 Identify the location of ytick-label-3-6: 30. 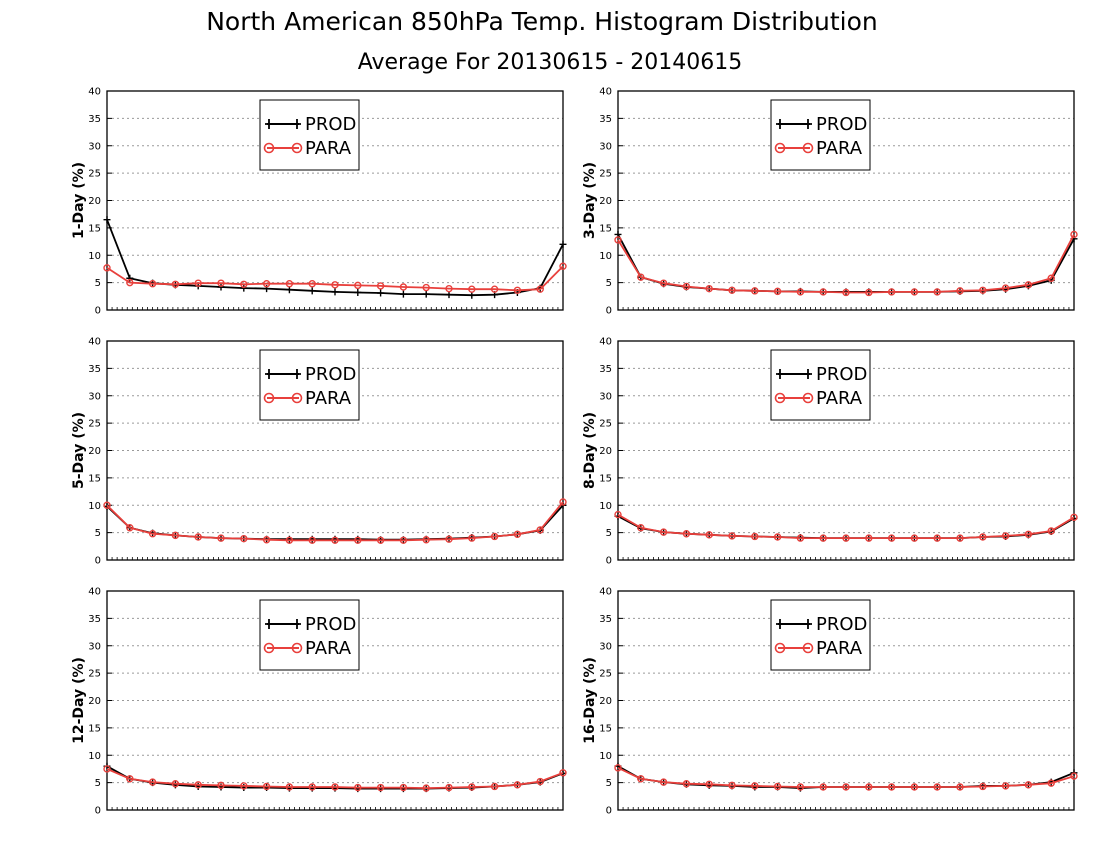
(94, 396).